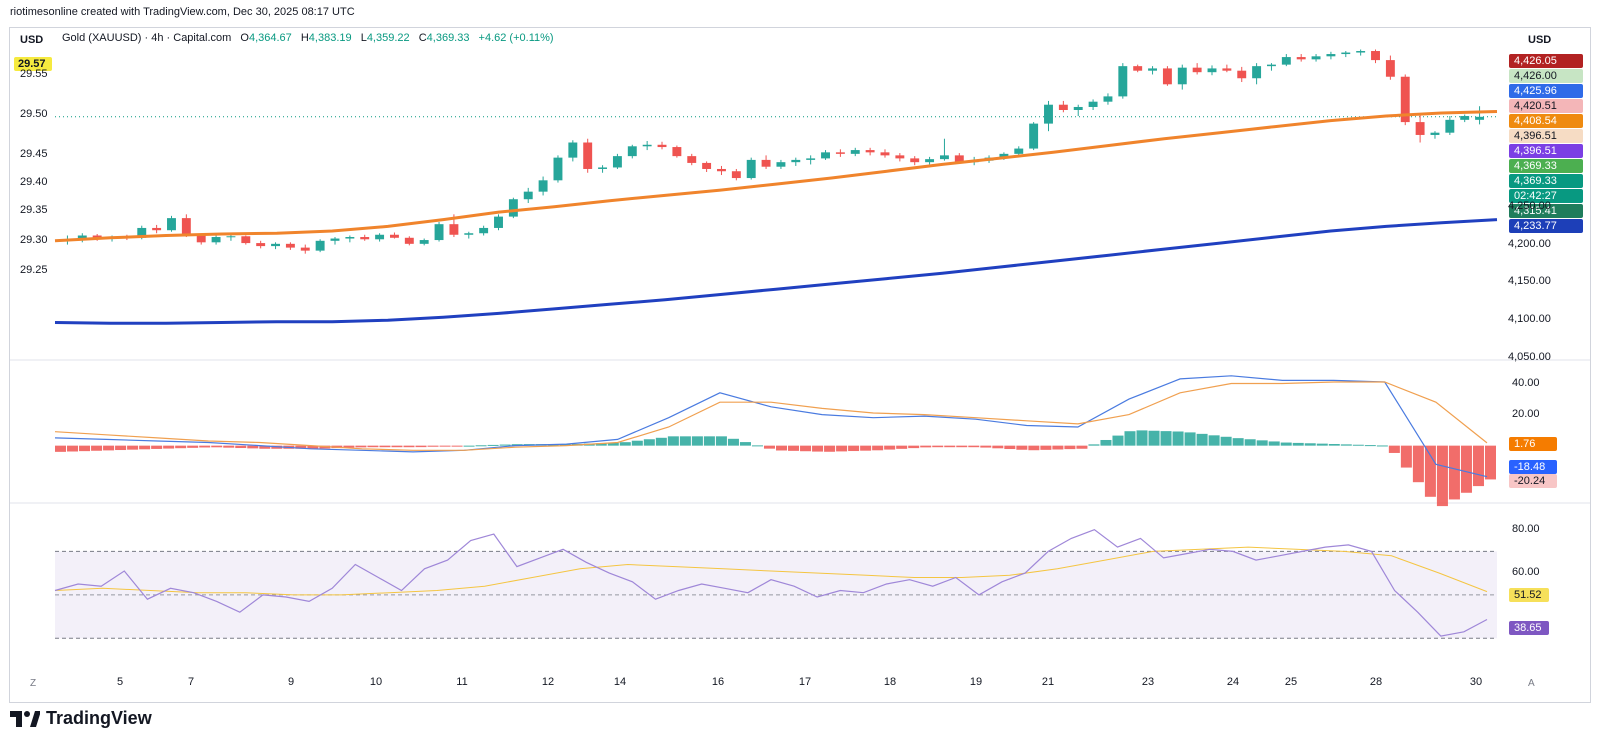 The width and height of the screenshot is (1600, 756). I want to click on change-value: +4.62 (+0.11%), so click(516, 38).